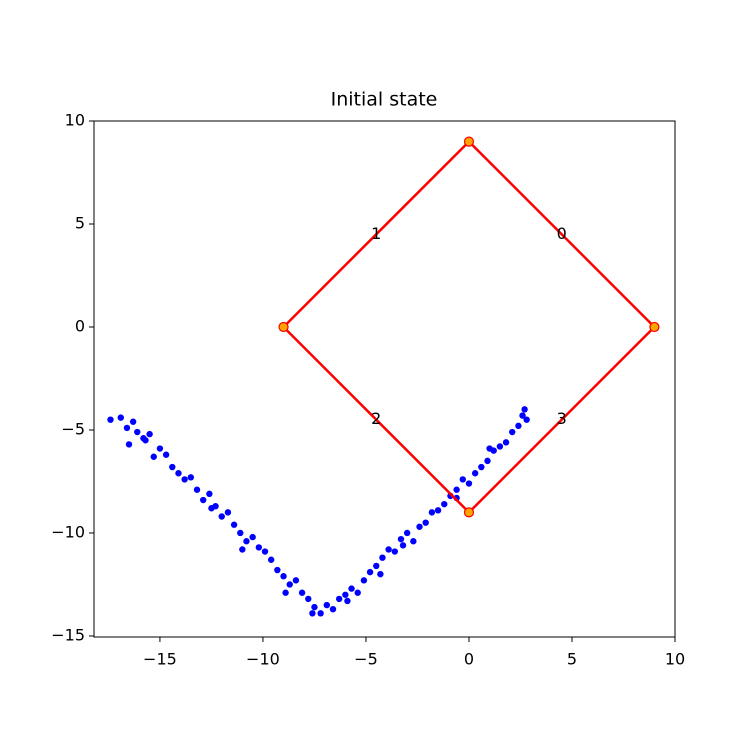 The image size is (750, 750). Describe the element at coordinates (376, 233) in the screenshot. I see `edge-label: 1` at that location.